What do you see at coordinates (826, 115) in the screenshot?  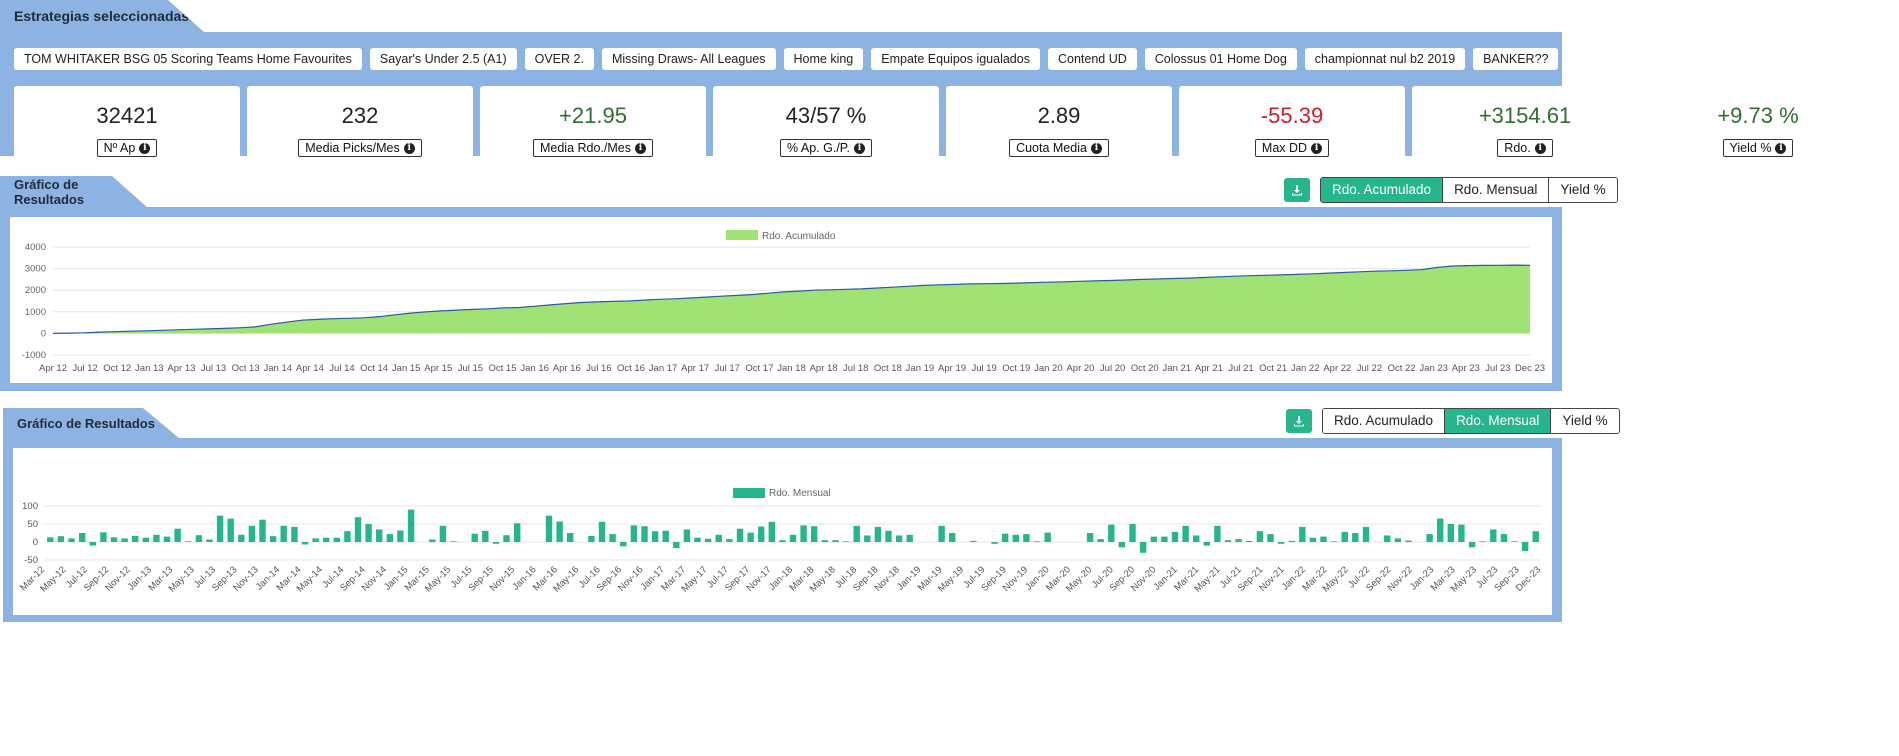 I see `stat-value: 43/57 %` at bounding box center [826, 115].